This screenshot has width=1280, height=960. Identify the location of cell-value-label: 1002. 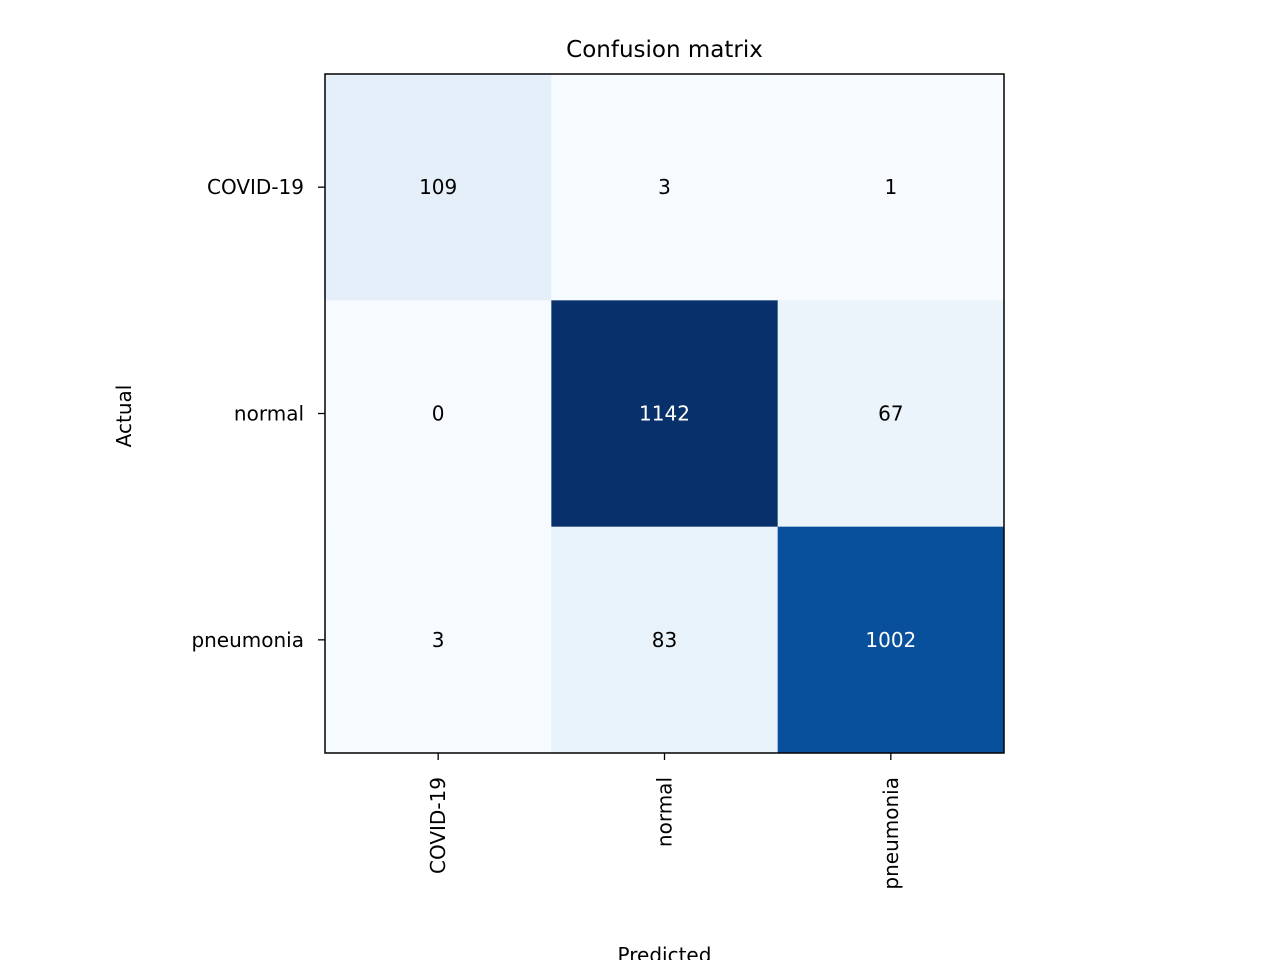
(890, 640).